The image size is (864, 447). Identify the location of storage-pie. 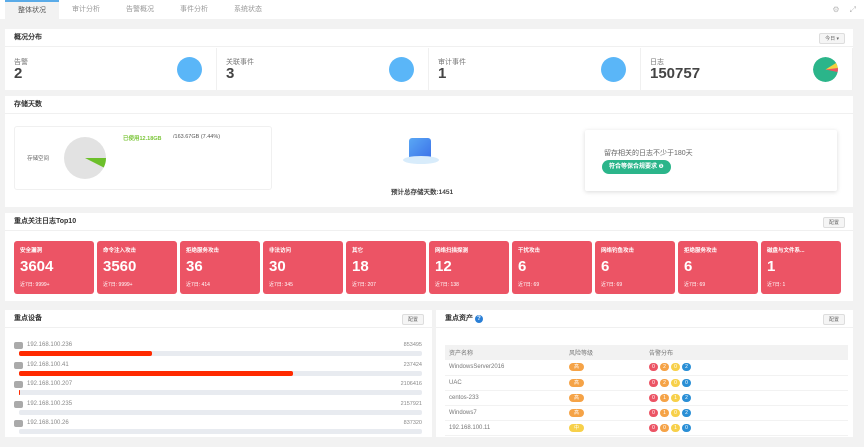
(85, 158).